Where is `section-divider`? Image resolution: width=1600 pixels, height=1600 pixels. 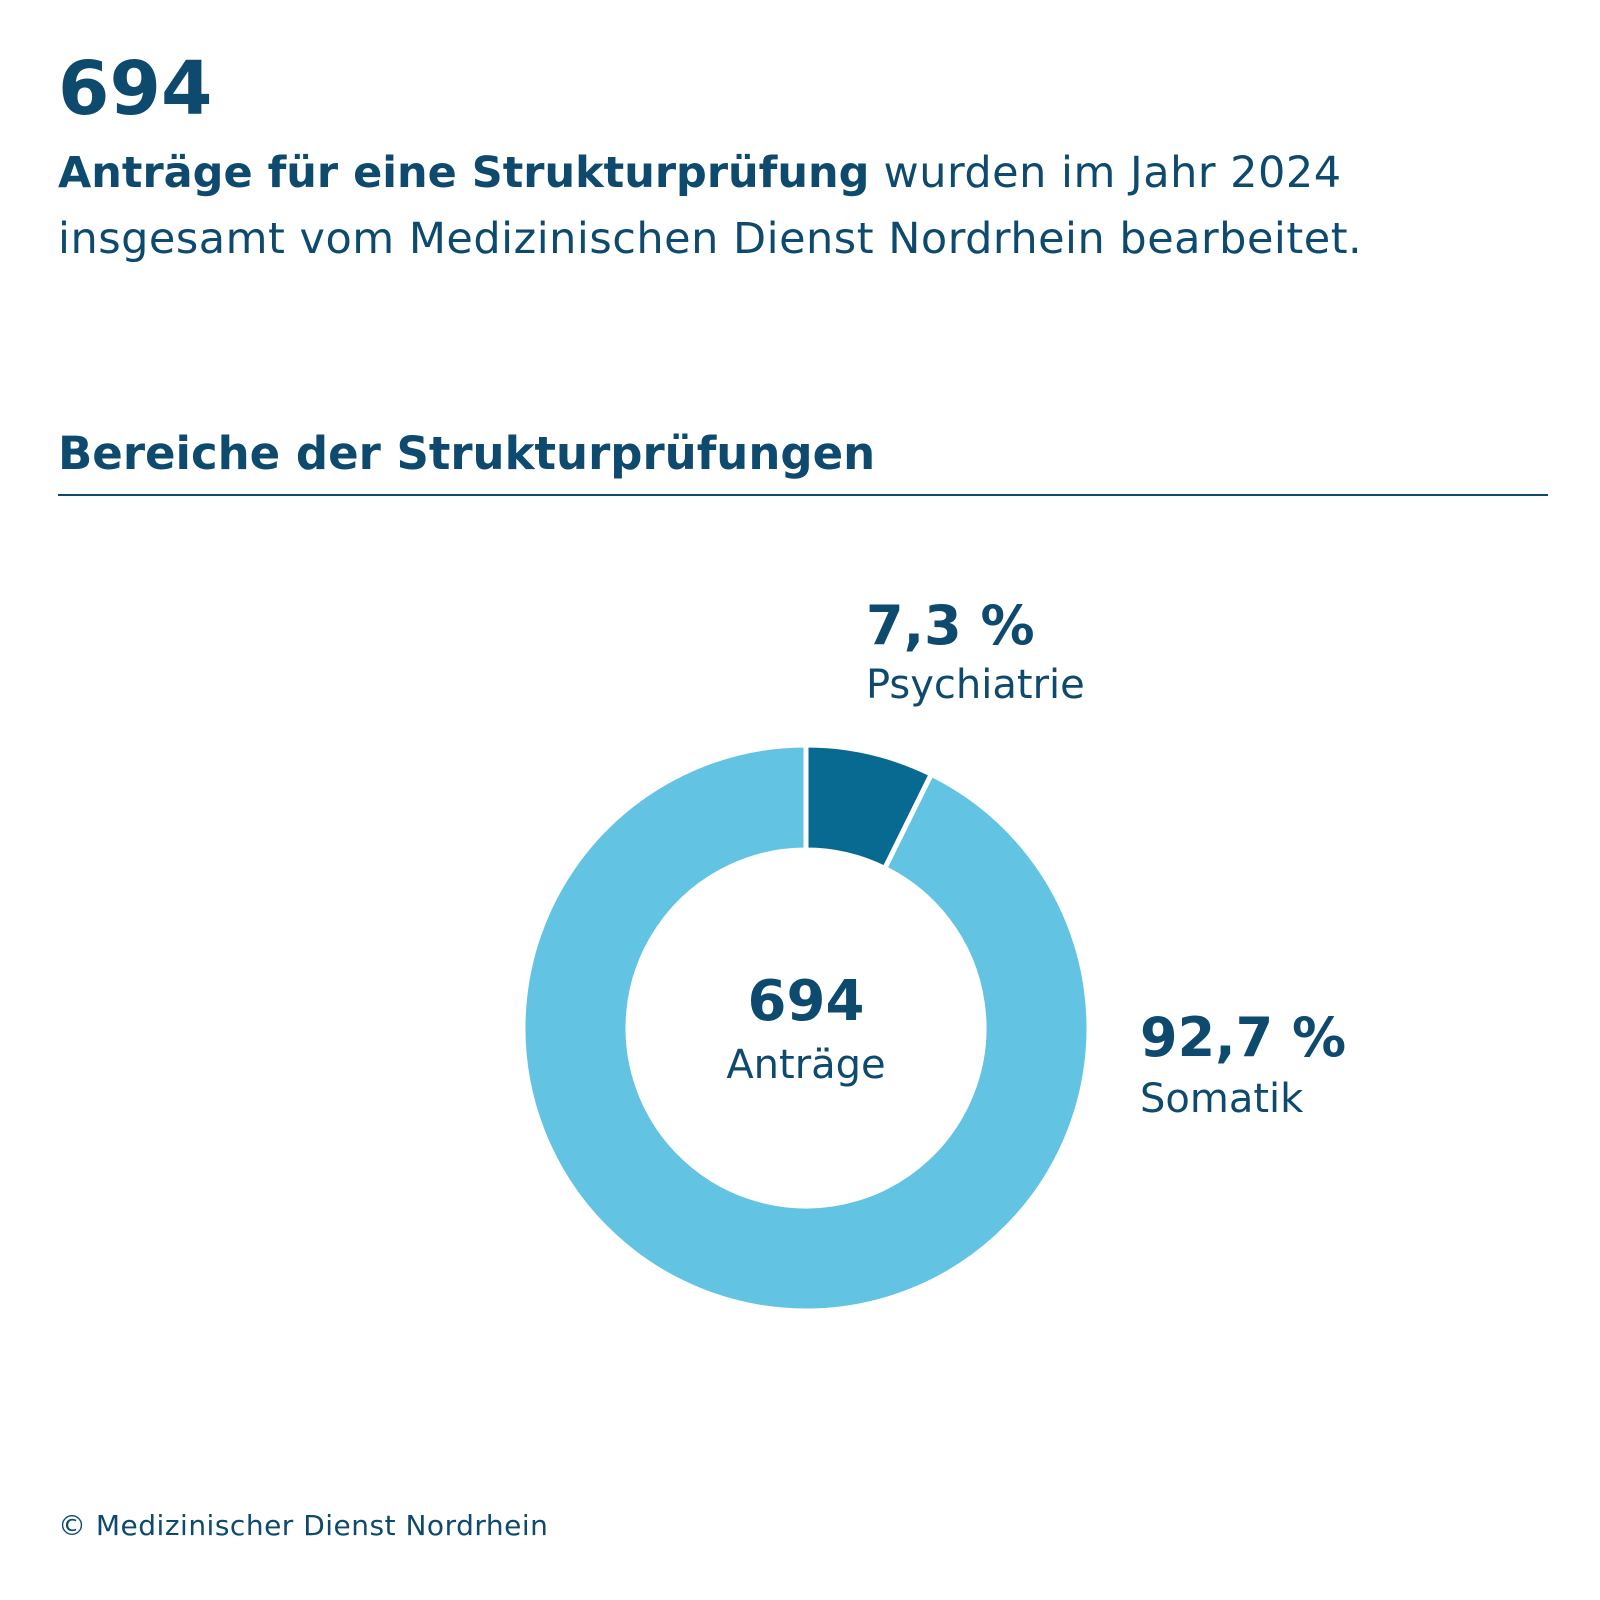
section-divider is located at coordinates (803, 495).